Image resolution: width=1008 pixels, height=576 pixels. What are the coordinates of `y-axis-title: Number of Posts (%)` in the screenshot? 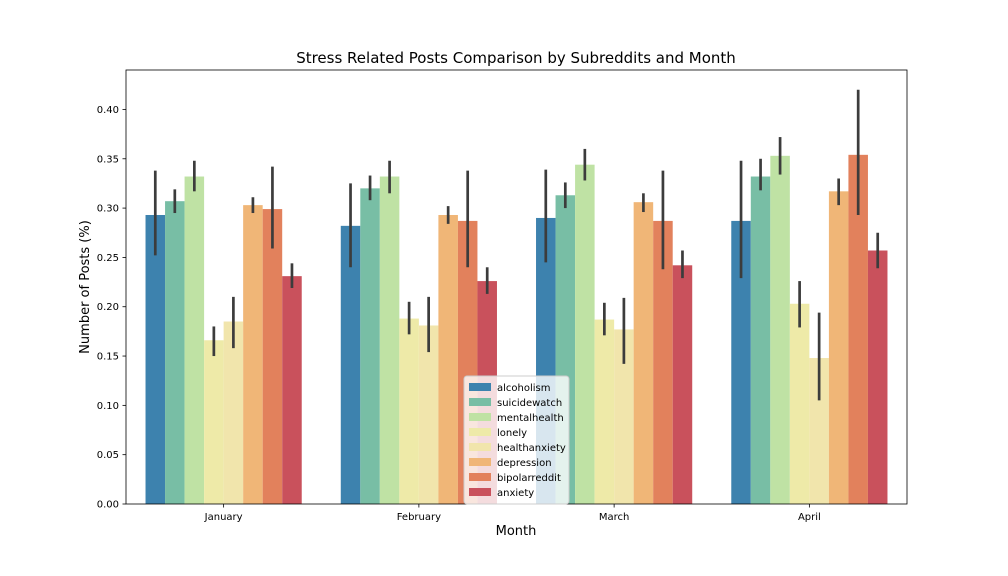 It's located at (85, 287).